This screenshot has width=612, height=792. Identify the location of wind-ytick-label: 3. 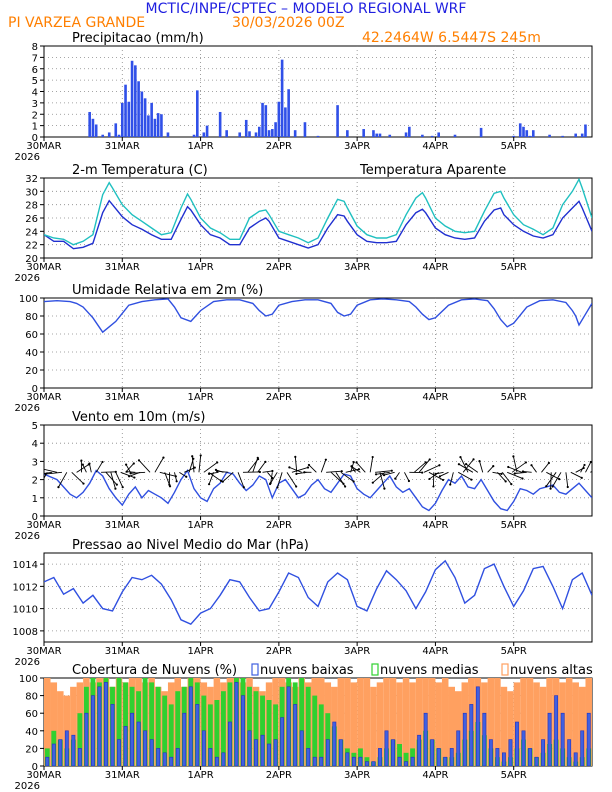
(35, 462).